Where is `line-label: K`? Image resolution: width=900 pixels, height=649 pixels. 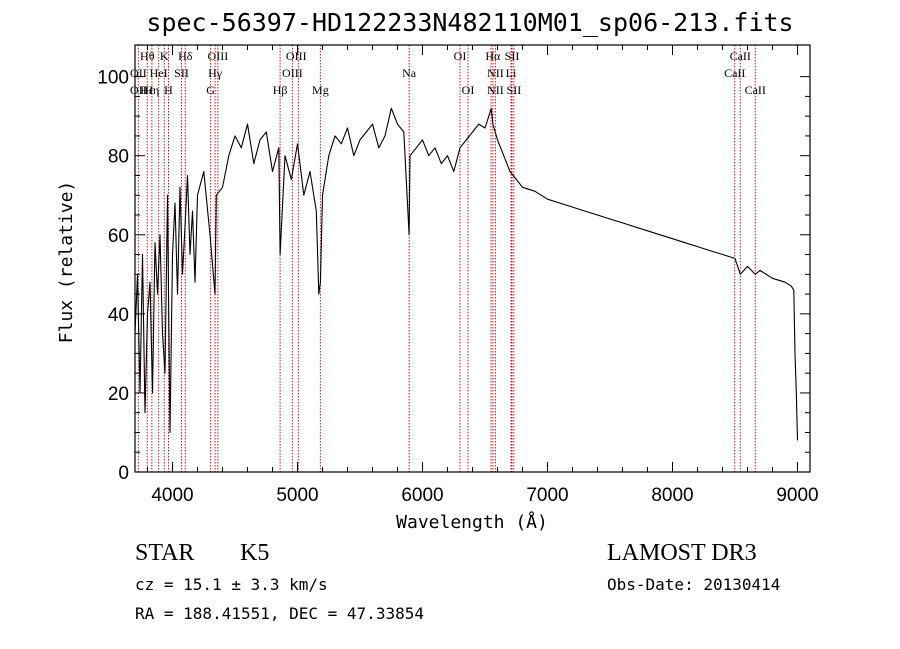
line-label: K is located at coordinates (164, 56).